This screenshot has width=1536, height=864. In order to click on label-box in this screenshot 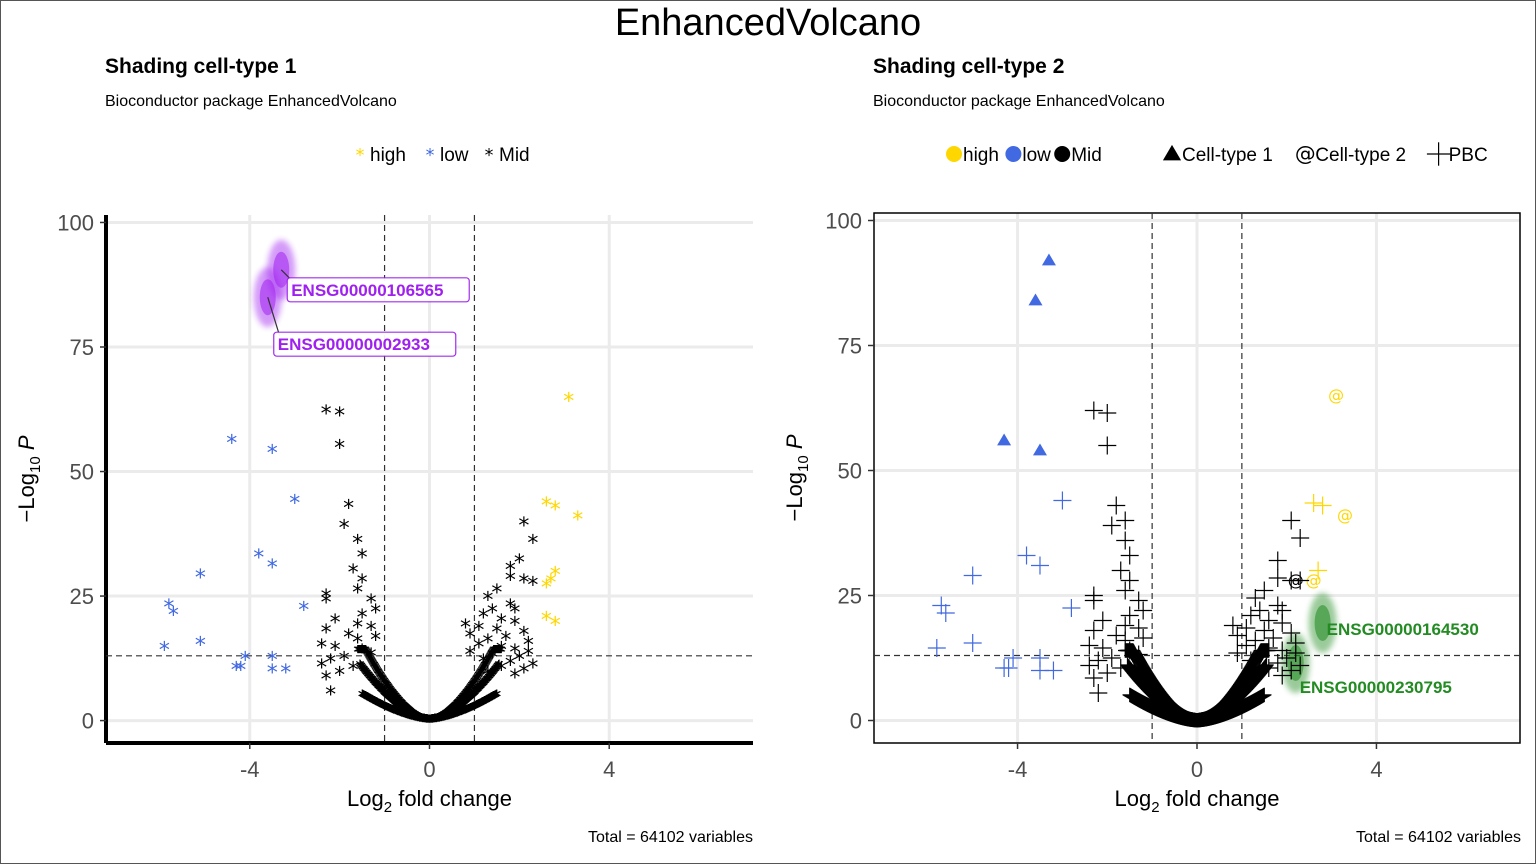, I will do `click(365, 344)`.